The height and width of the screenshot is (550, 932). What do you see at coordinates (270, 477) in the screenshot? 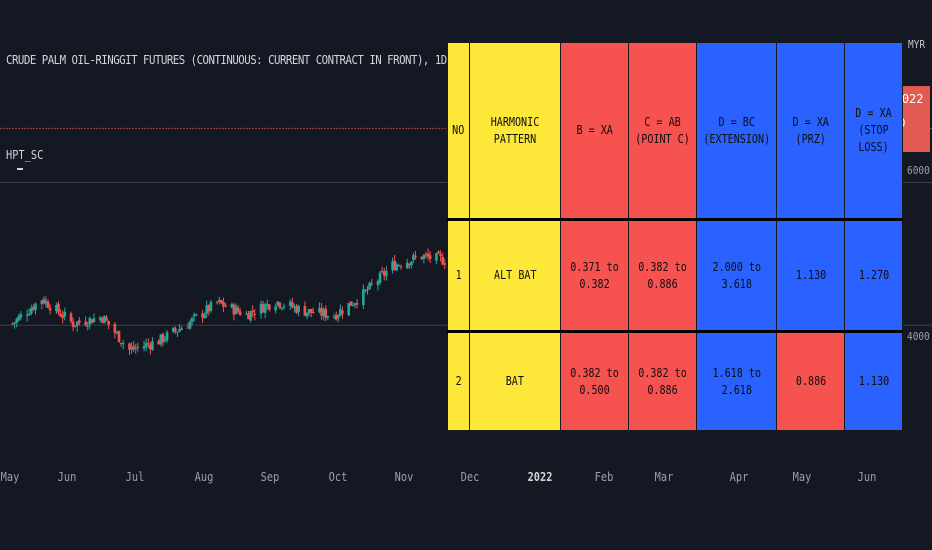
I see `time-tick-sep-2021: Sep` at bounding box center [270, 477].